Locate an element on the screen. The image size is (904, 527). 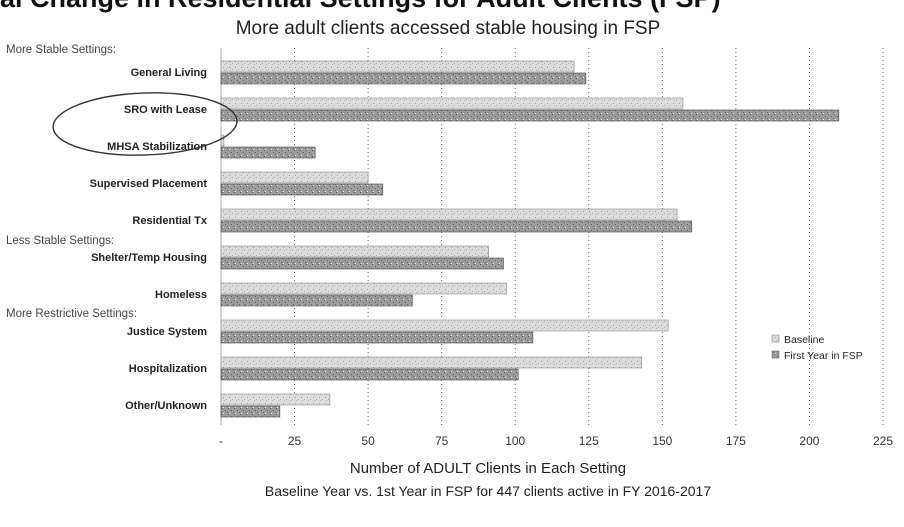
group-label: Less Stable Settings: is located at coordinates (60, 241).